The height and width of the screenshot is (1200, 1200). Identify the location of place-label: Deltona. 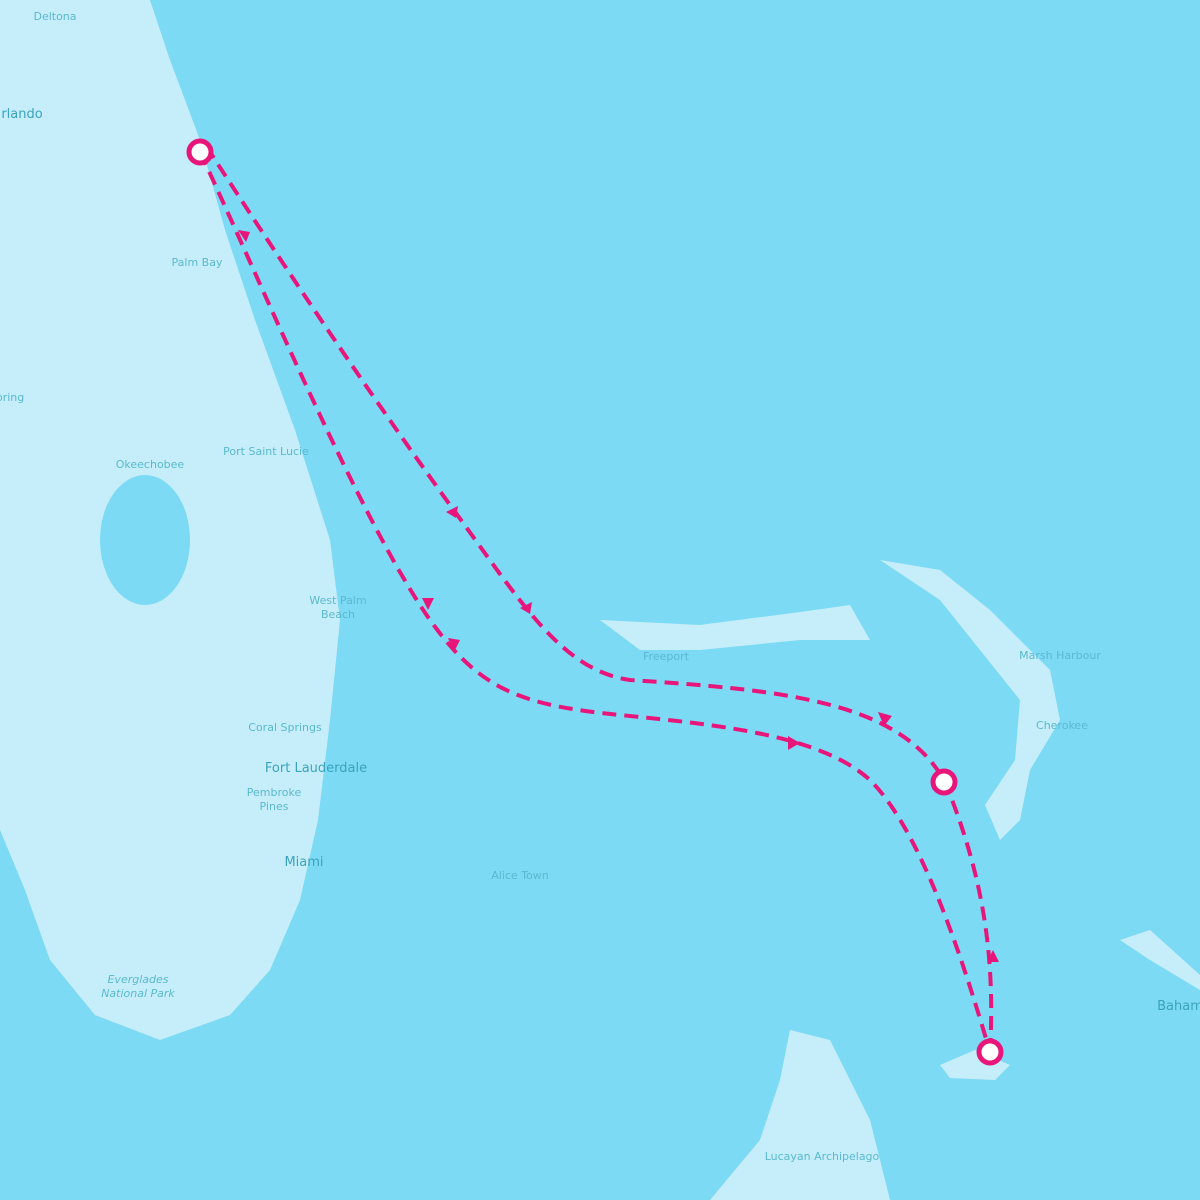
(54, 16).